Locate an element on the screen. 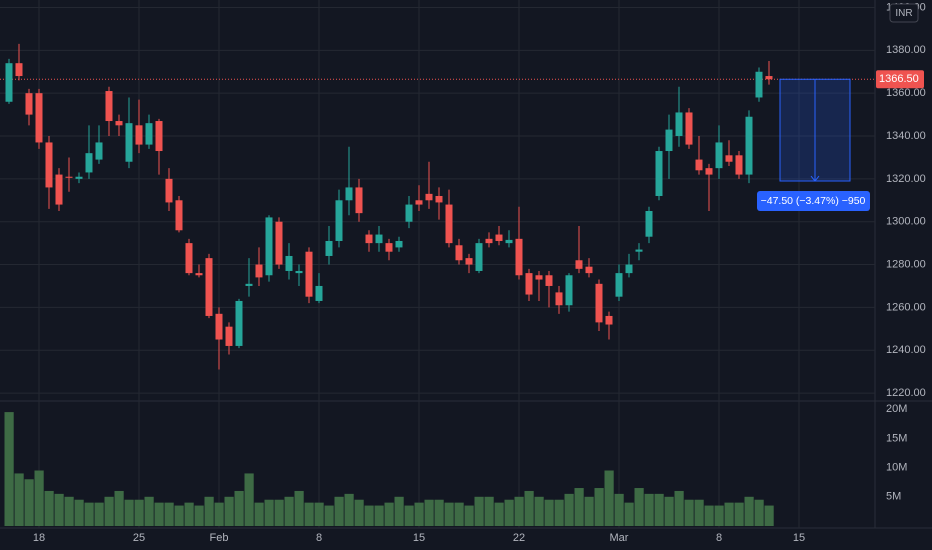 The height and width of the screenshot is (550, 932). y-tick-label: 1380.00 is located at coordinates (906, 50).